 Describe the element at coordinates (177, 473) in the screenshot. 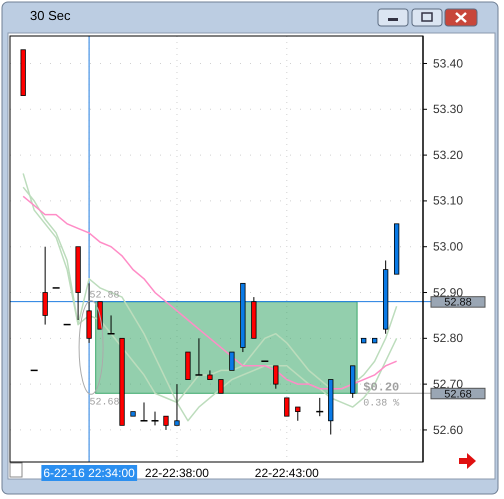

I see `x-tick-label: 22-22:38:00` at that location.